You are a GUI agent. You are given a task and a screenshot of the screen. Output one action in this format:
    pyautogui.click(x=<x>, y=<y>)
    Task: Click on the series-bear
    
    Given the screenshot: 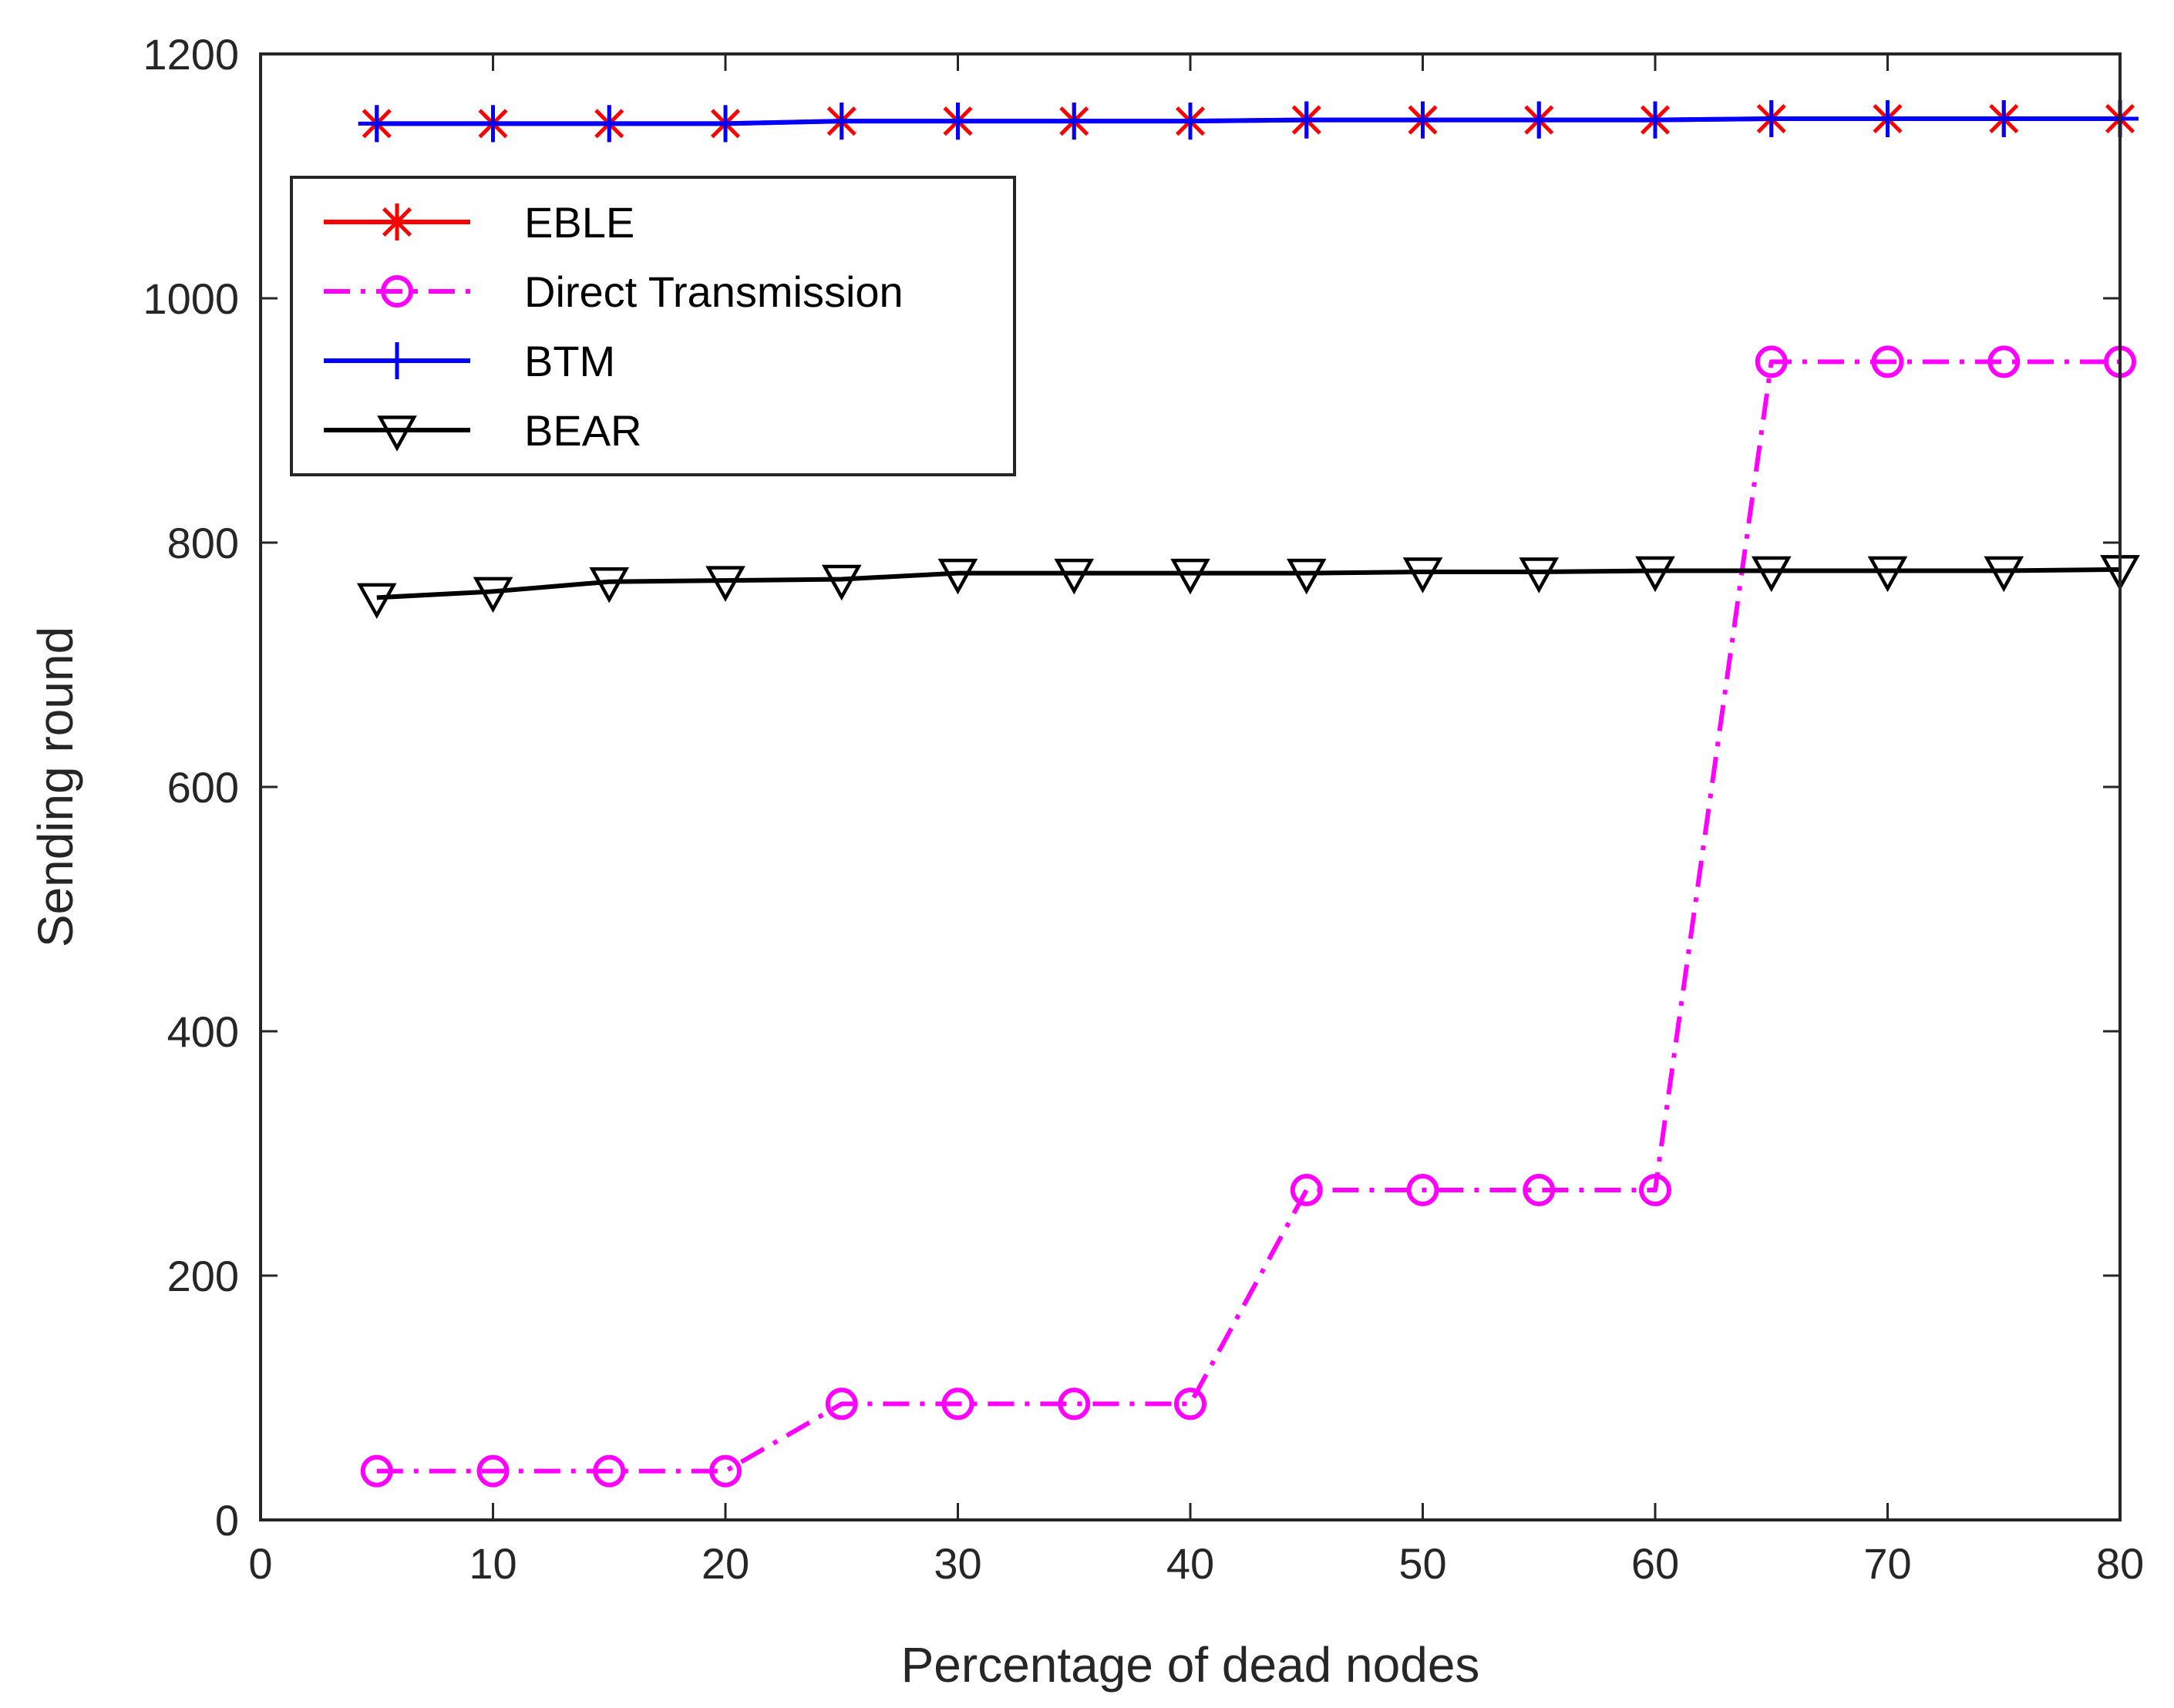 What is the action you would take?
    pyautogui.click(x=1248, y=587)
    